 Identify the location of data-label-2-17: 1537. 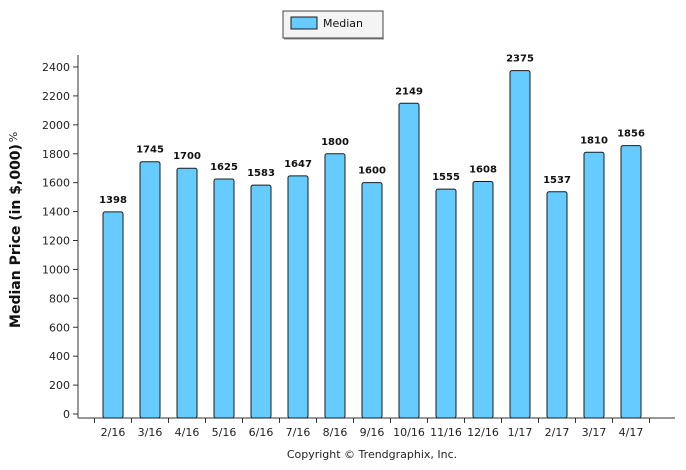
(557, 180).